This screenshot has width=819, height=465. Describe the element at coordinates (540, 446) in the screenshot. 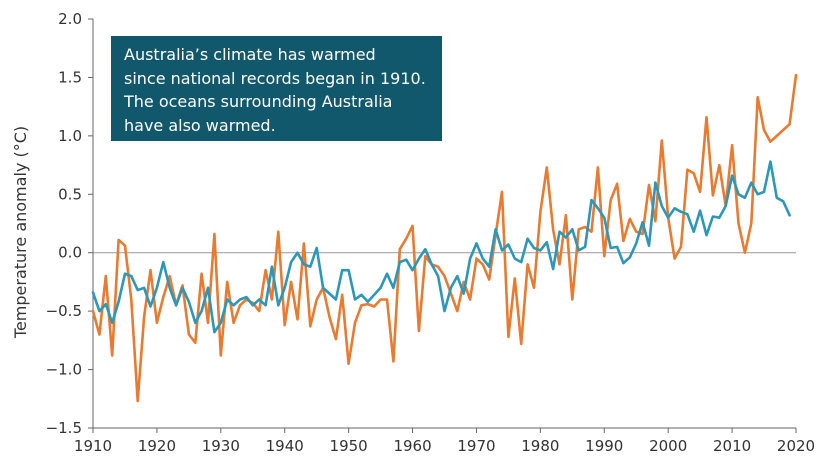

I see `x-tick-label: 1980` at that location.